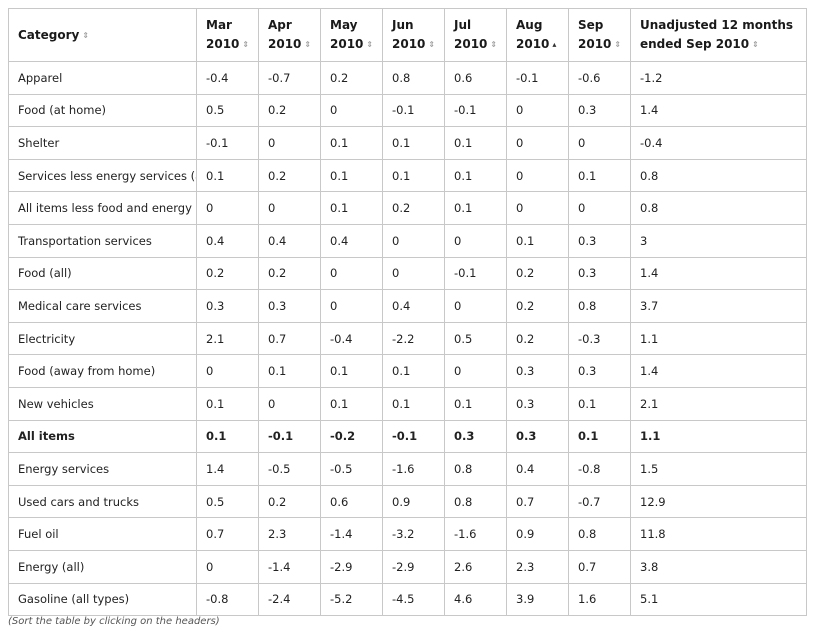 This screenshot has width=822, height=628. Describe the element at coordinates (102, 306) in the screenshot. I see `category-cell: Medical care services` at that location.